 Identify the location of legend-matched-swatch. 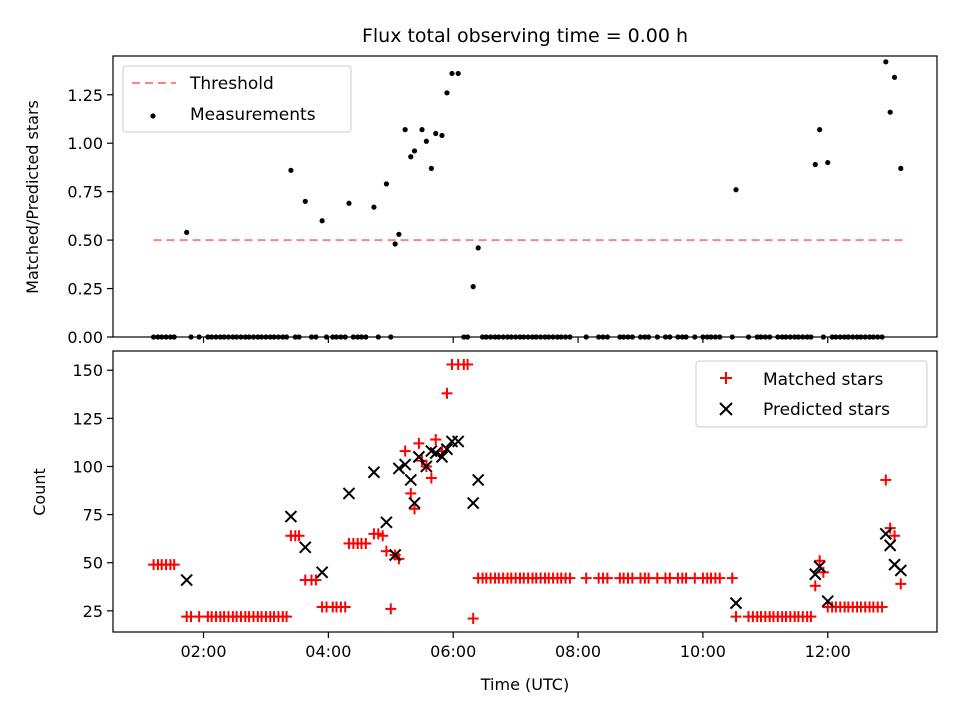
(726, 378).